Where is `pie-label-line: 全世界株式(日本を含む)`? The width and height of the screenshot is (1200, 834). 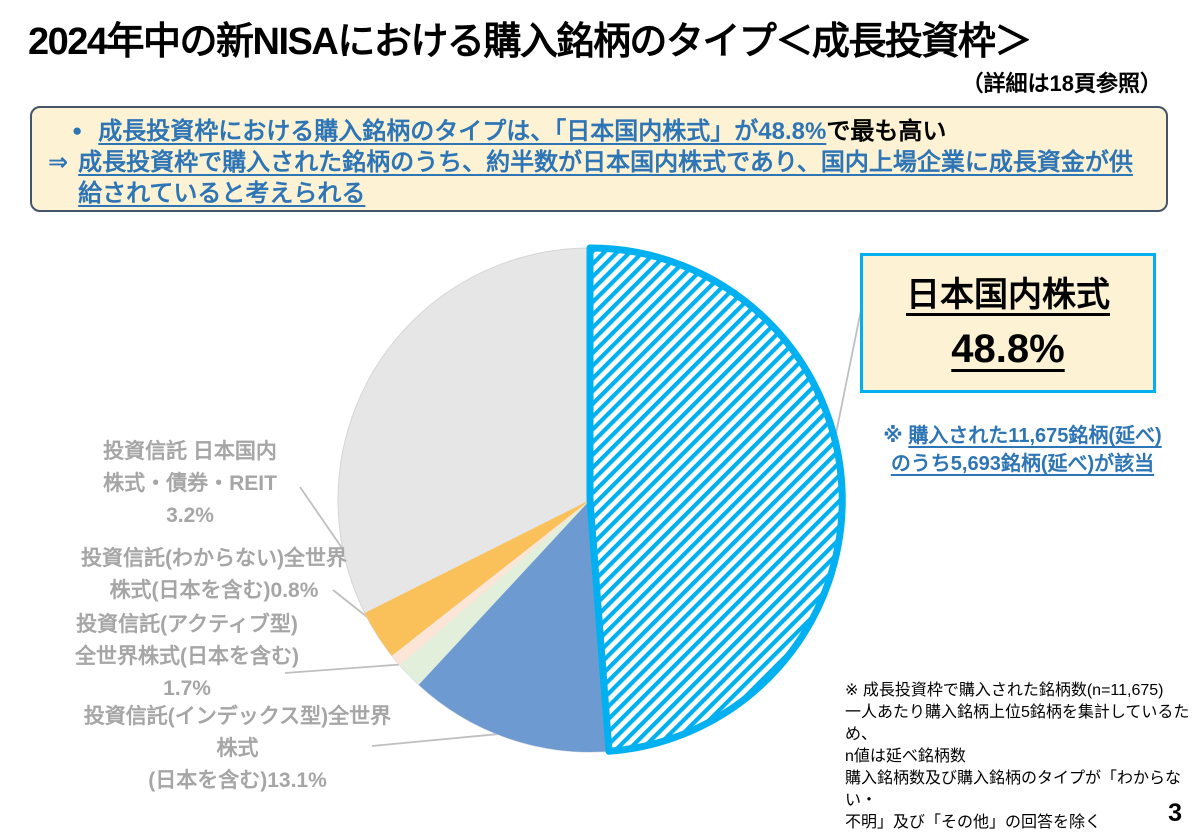 pie-label-line: 全世界株式(日本を含む) is located at coordinates (187, 656).